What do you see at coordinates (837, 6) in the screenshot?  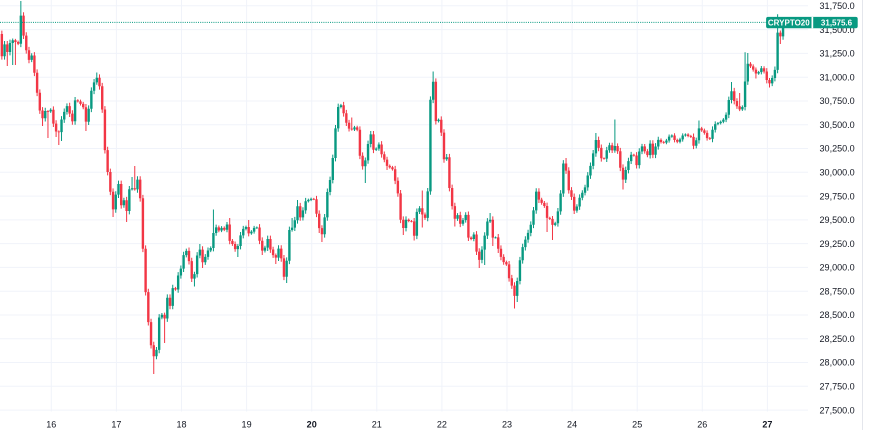 I see `svg-text: 31,750.0` at bounding box center [837, 6].